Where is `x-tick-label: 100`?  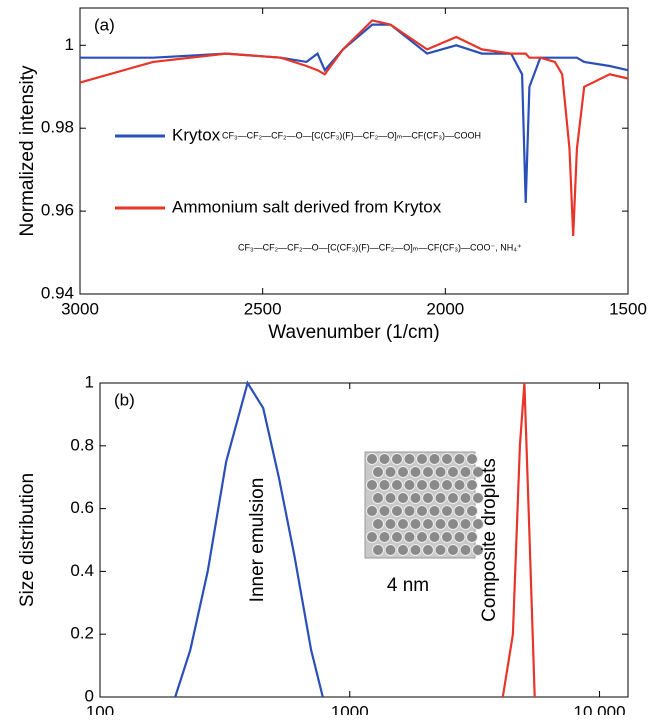
x-tick-label: 100 is located at coordinates (100, 708).